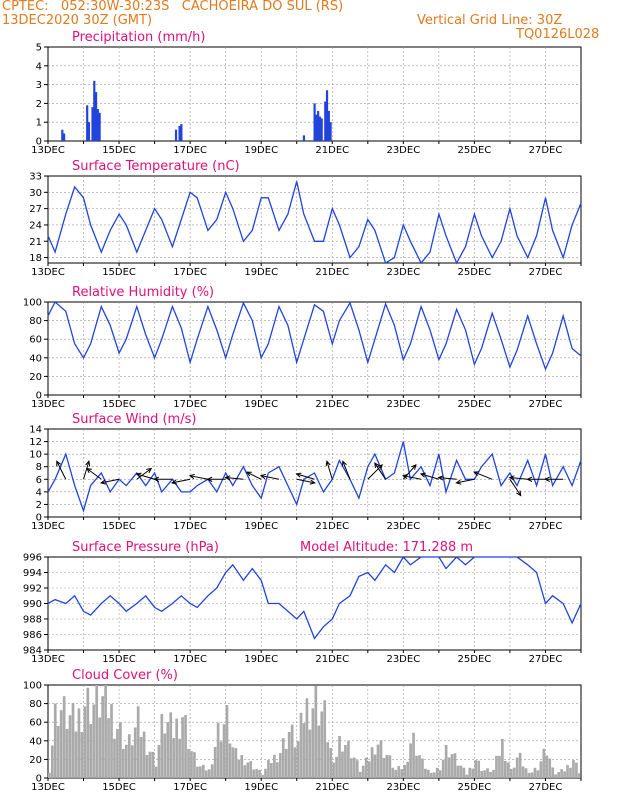 This screenshot has width=618, height=800. Describe the element at coordinates (32, 635) in the screenshot. I see `y-tick-label: 986` at that location.